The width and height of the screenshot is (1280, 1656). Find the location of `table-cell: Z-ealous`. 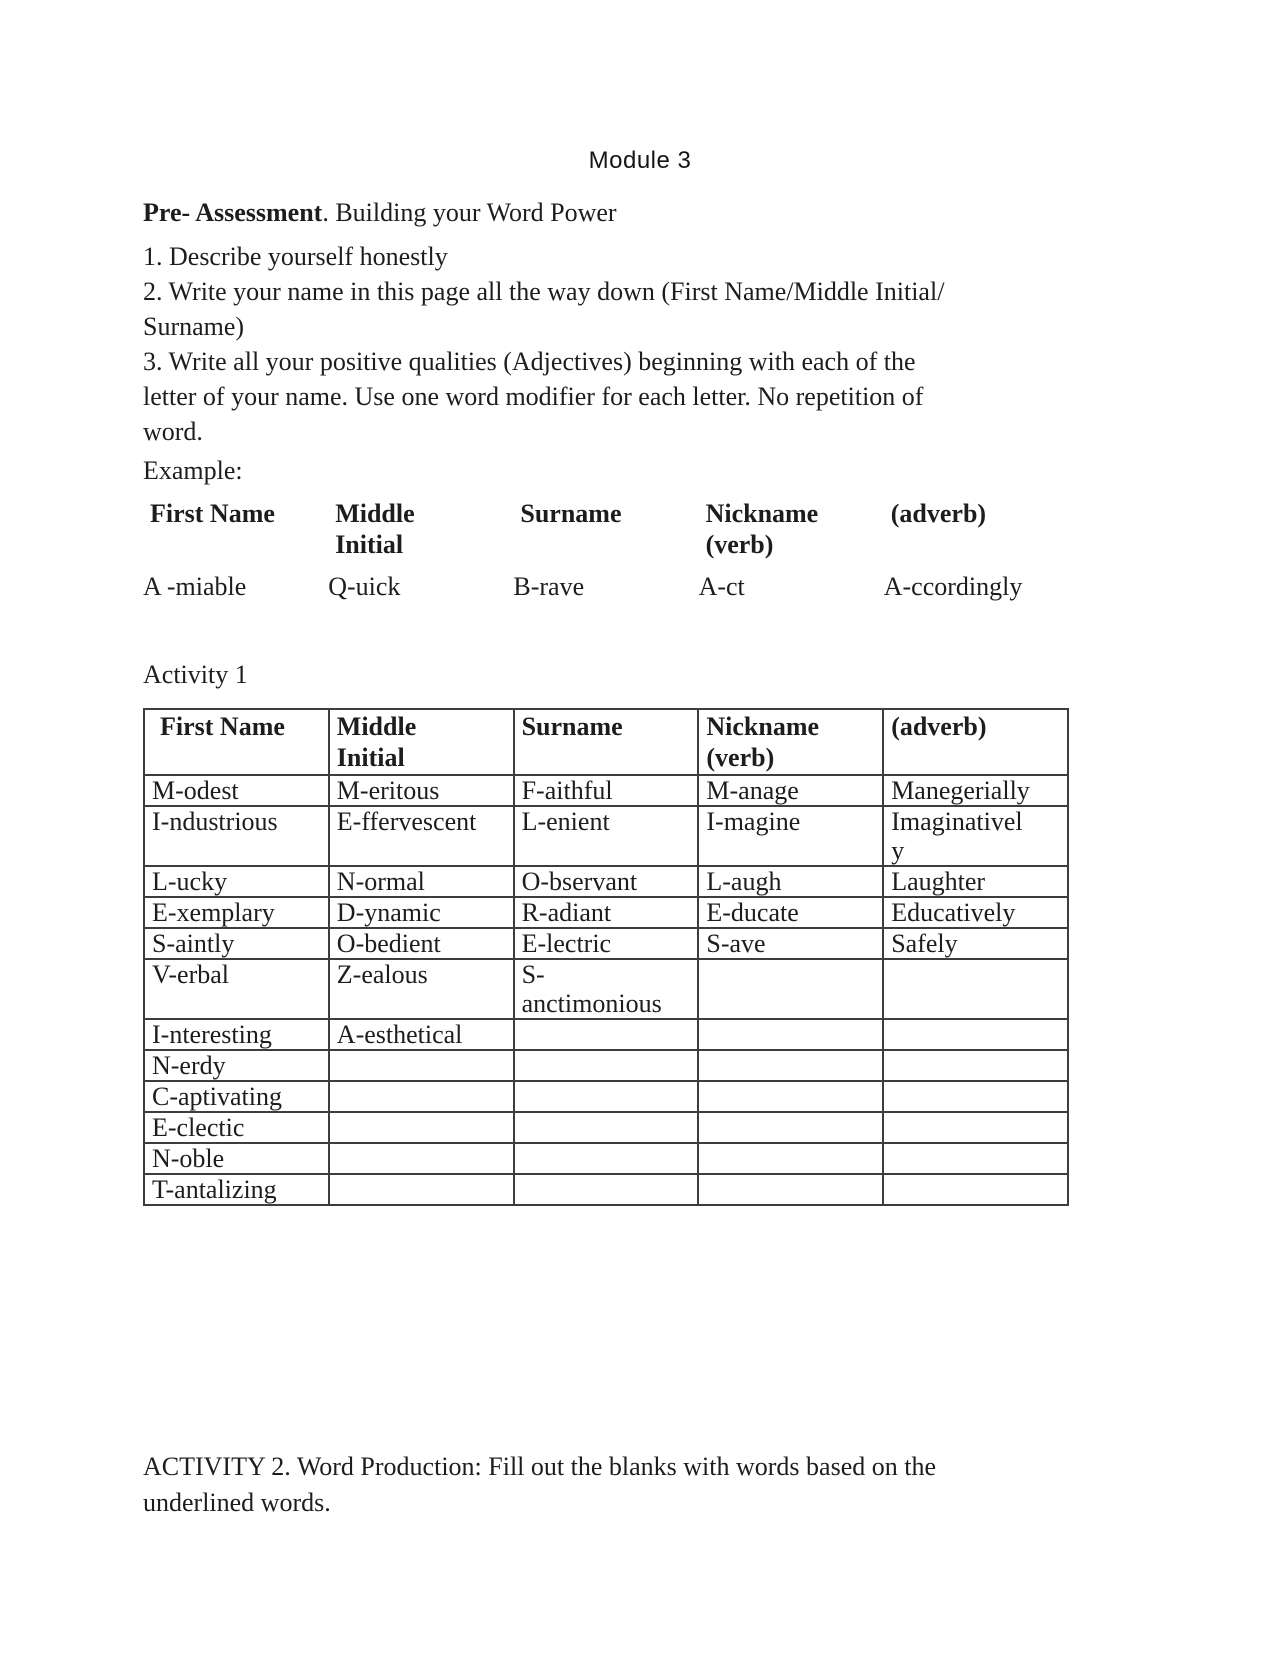

table-cell: Z-ealous is located at coordinates (421, 989).